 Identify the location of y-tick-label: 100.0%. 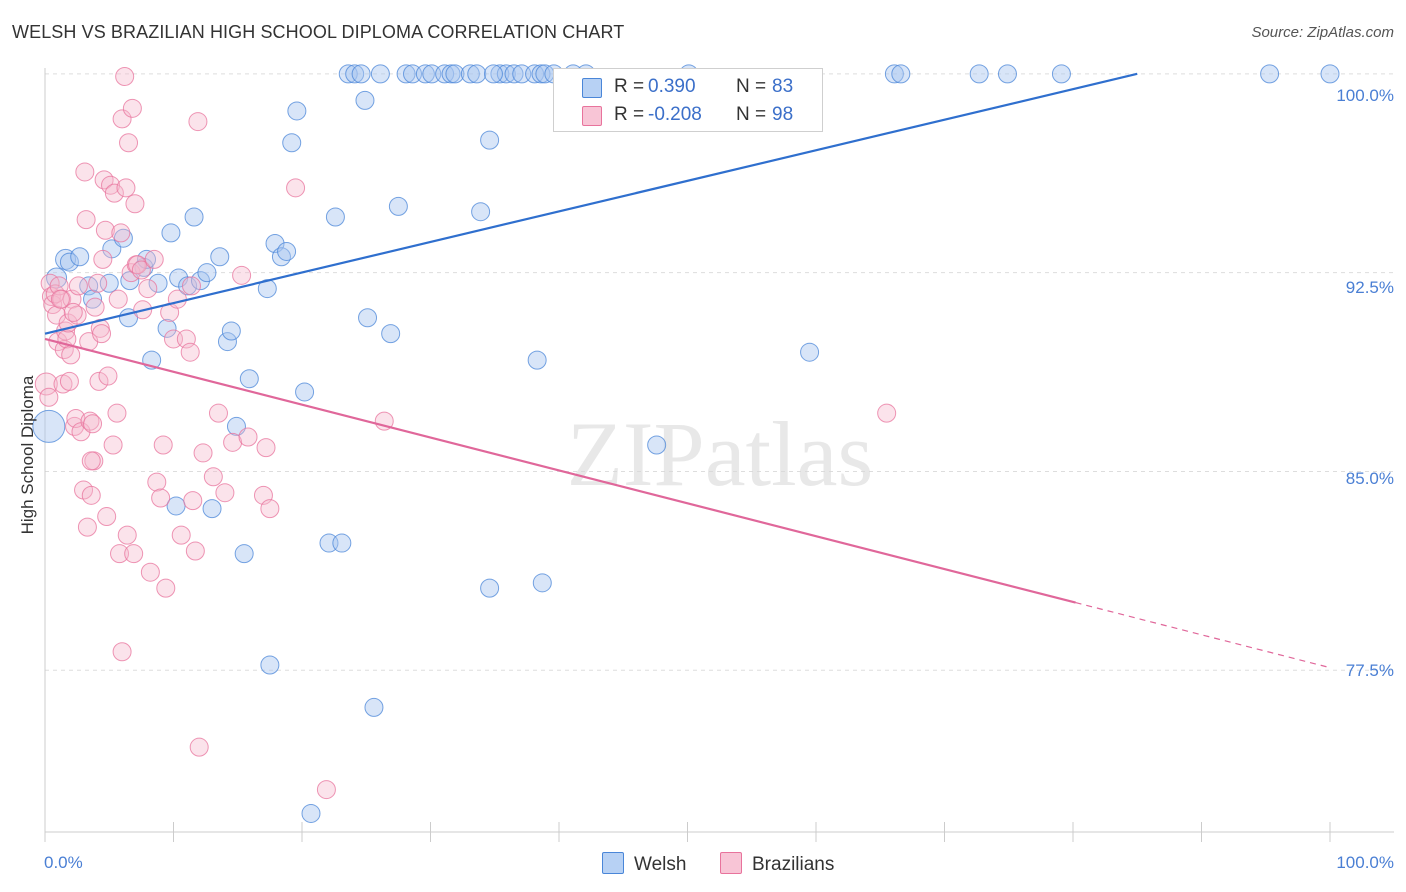
(1365, 95).